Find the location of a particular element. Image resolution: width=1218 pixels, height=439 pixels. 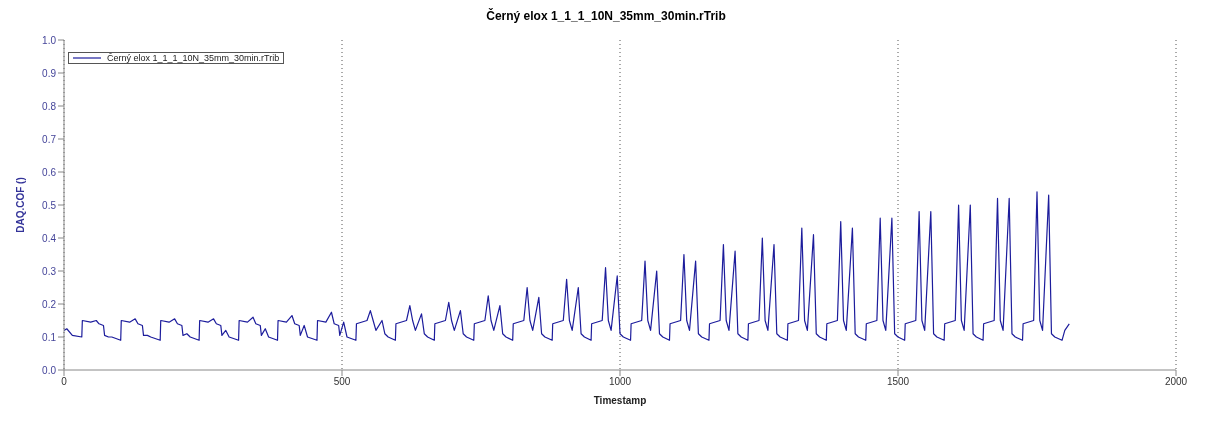

x-tick-label: 1500 is located at coordinates (898, 382).